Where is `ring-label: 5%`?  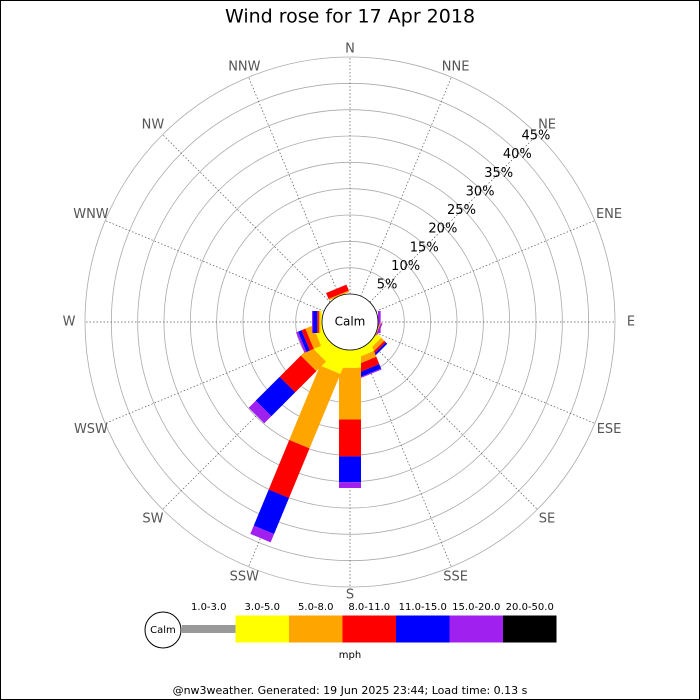
ring-label: 5% is located at coordinates (387, 284).